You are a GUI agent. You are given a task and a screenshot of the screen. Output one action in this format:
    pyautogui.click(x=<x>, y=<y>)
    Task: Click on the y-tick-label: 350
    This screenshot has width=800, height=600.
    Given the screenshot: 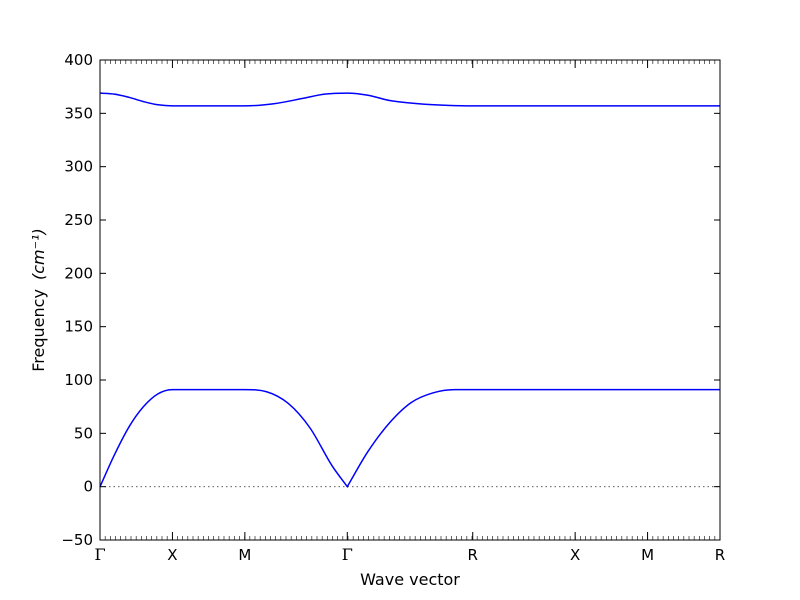 What is the action you would take?
    pyautogui.click(x=78, y=113)
    